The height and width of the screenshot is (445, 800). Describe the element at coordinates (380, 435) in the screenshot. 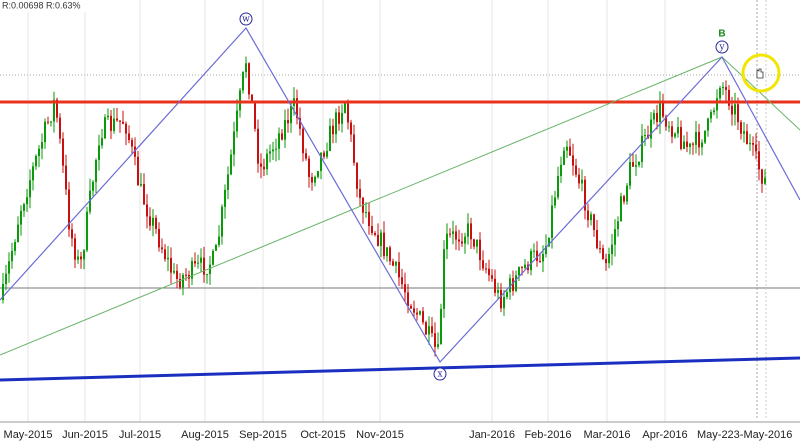

I see `x-axis-label: Nov-2015` at that location.